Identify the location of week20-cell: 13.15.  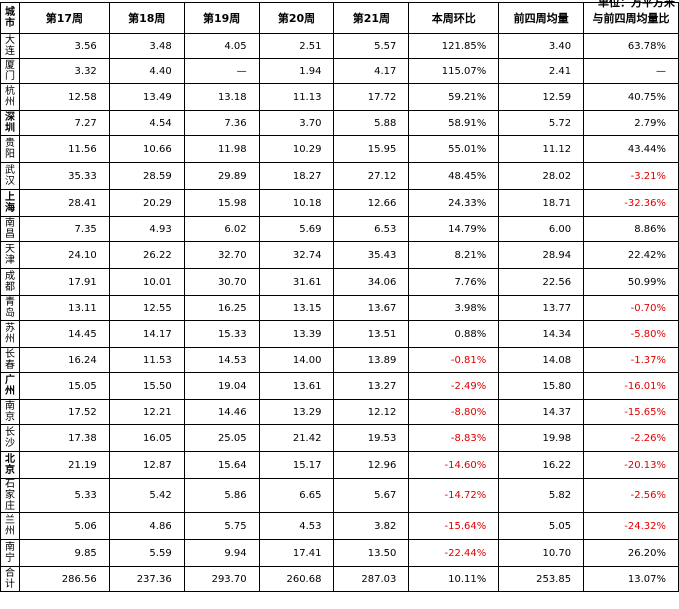
(296, 308).